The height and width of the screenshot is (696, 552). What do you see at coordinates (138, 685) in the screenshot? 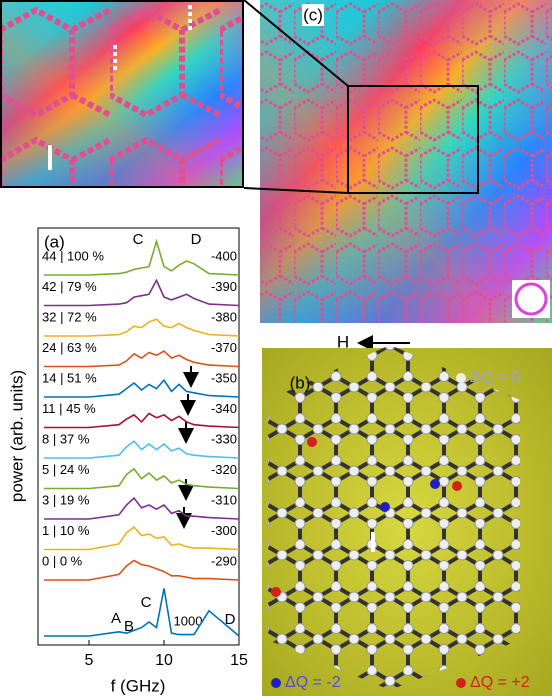
I see `x-axis-label: f (GHz)` at bounding box center [138, 685].